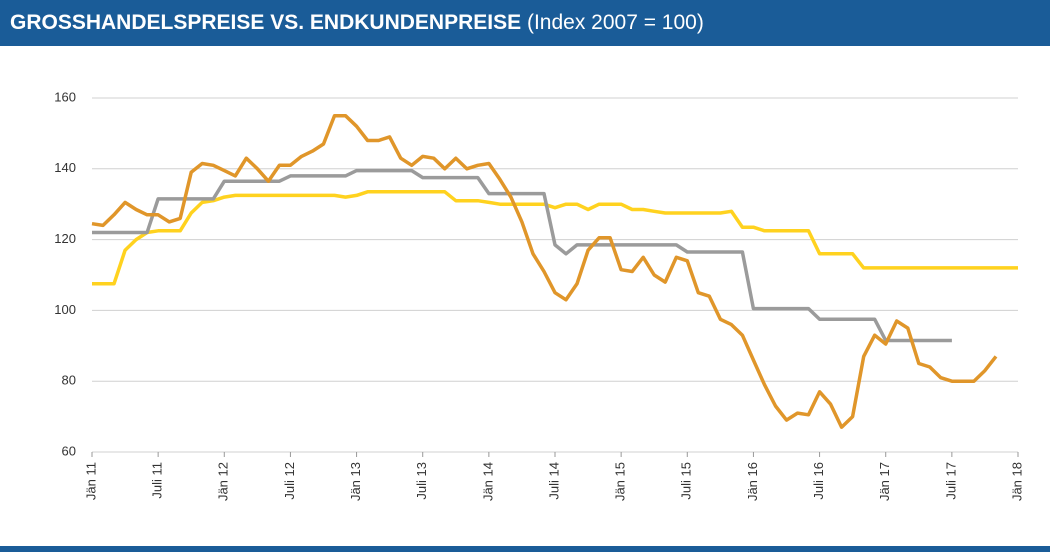 The image size is (1050, 552). What do you see at coordinates (553, 481) in the screenshot?
I see `x-tick-label: Juli 14` at bounding box center [553, 481].